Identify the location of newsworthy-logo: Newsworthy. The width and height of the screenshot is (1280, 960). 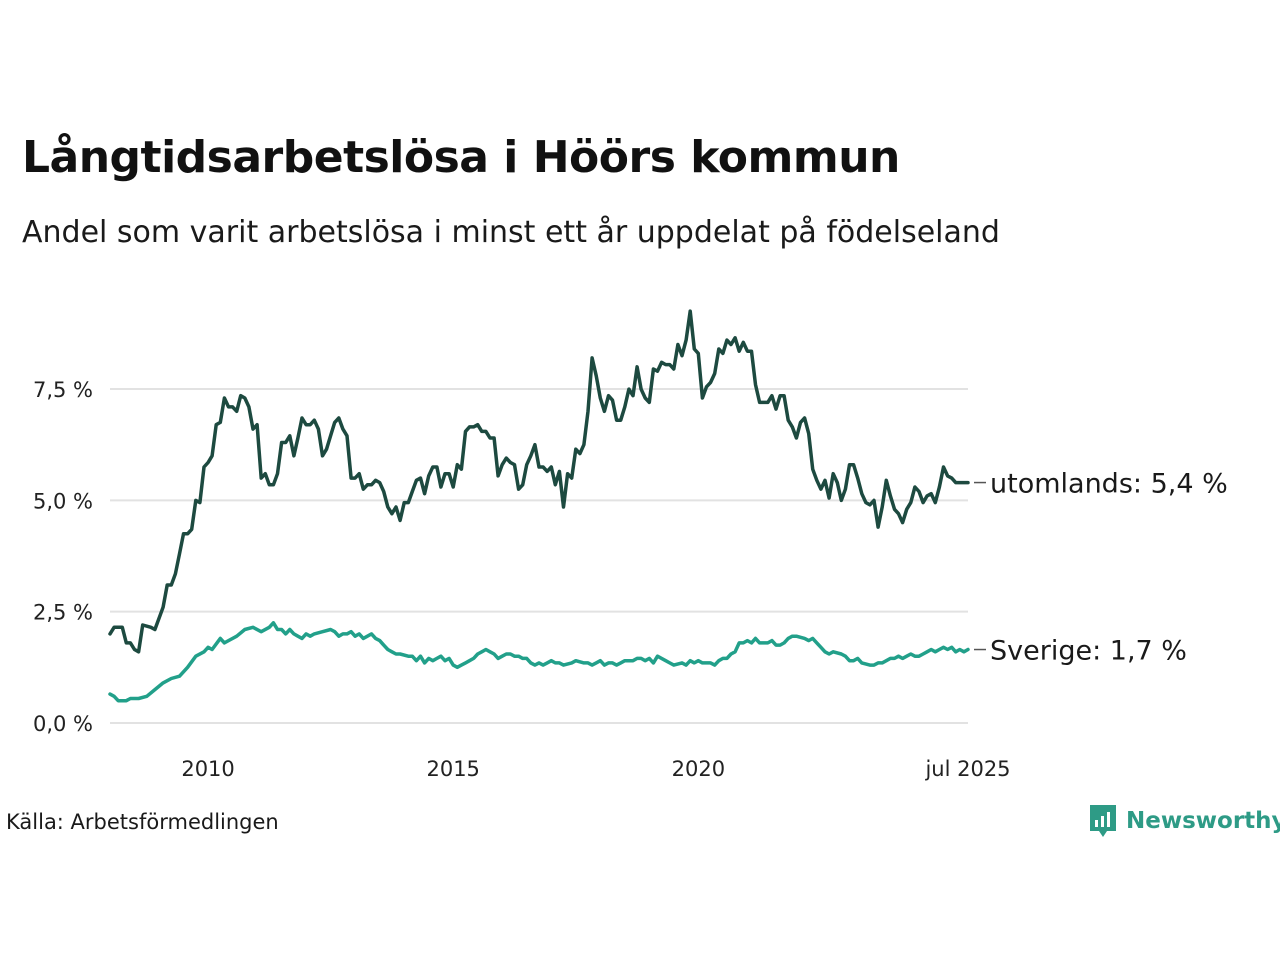
(1184, 821).